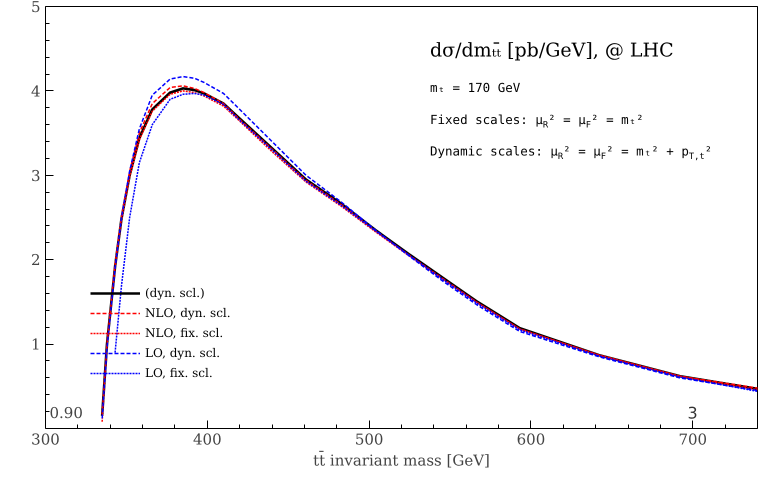 The width and height of the screenshot is (769, 477). What do you see at coordinates (35, 91) in the screenshot?
I see `y-tick-label: 4` at bounding box center [35, 91].